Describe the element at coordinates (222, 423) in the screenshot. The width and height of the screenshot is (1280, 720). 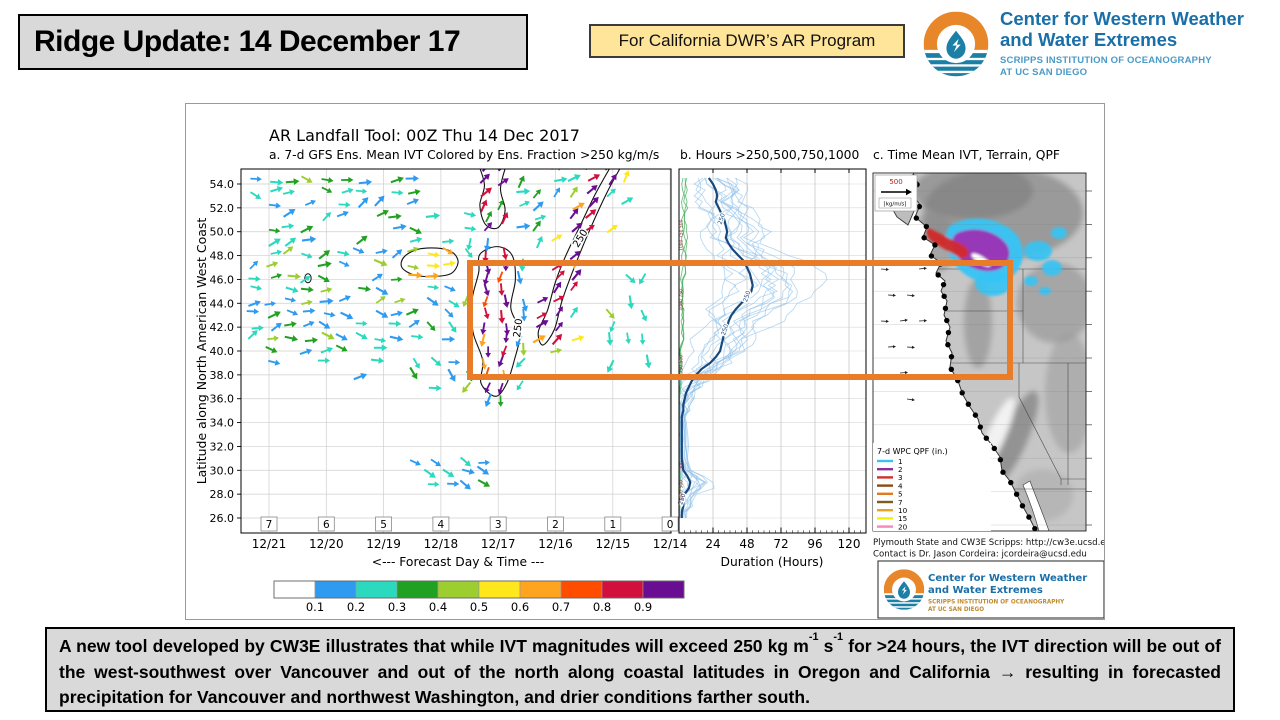
I see `lat-tick-label: 34.0` at that location.